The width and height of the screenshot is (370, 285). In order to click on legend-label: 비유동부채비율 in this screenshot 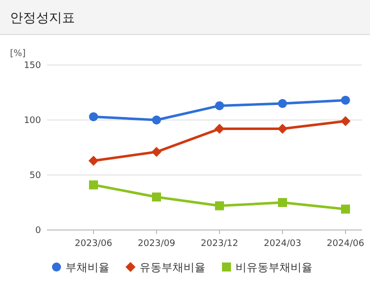, I will do `click(274, 267)`.